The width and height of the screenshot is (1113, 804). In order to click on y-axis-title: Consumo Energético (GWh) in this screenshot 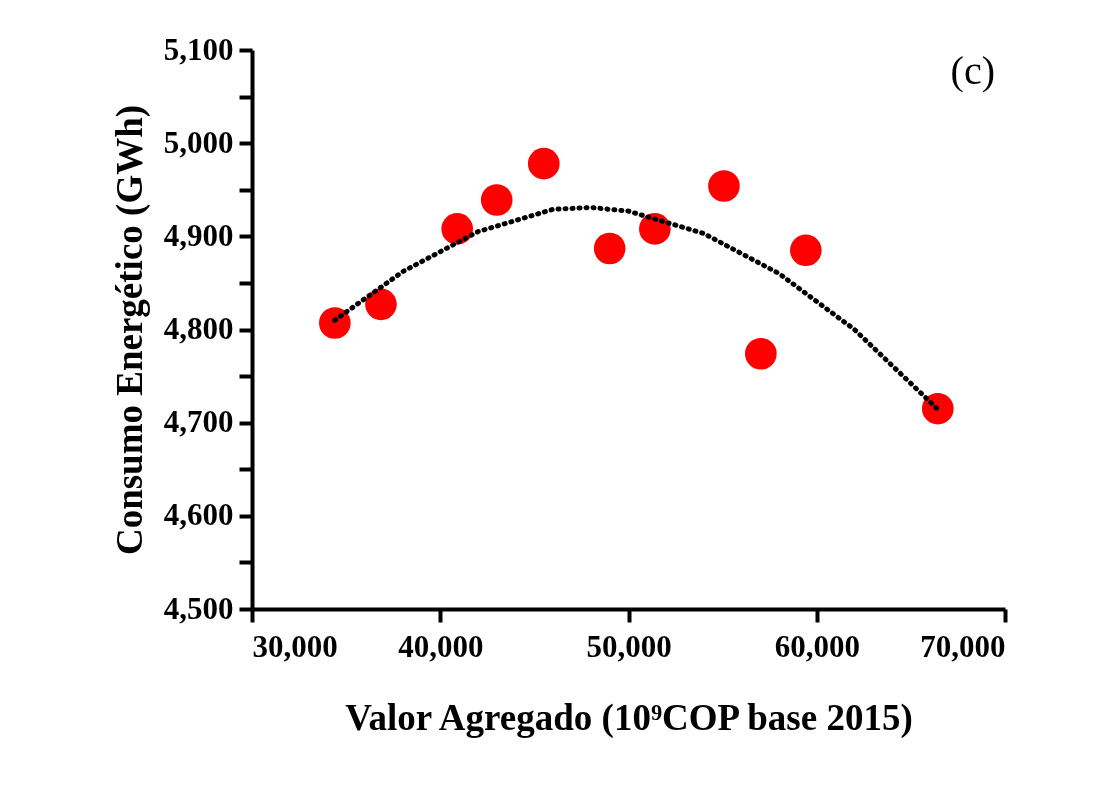, I will do `click(129, 330)`.